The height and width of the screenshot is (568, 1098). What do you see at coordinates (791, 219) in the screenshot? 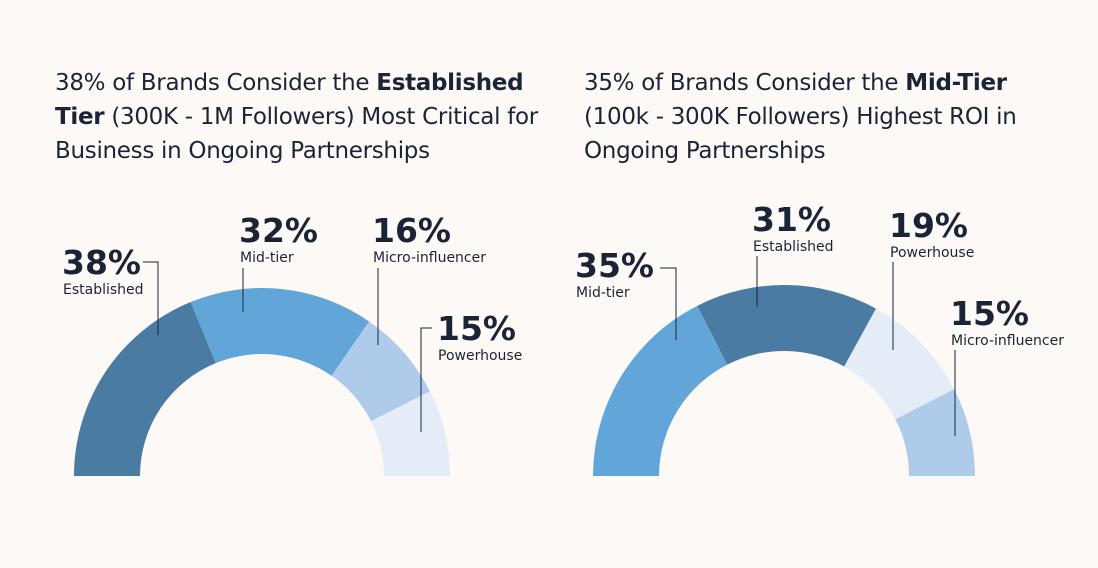
I see `value-label: 31%` at bounding box center [791, 219].